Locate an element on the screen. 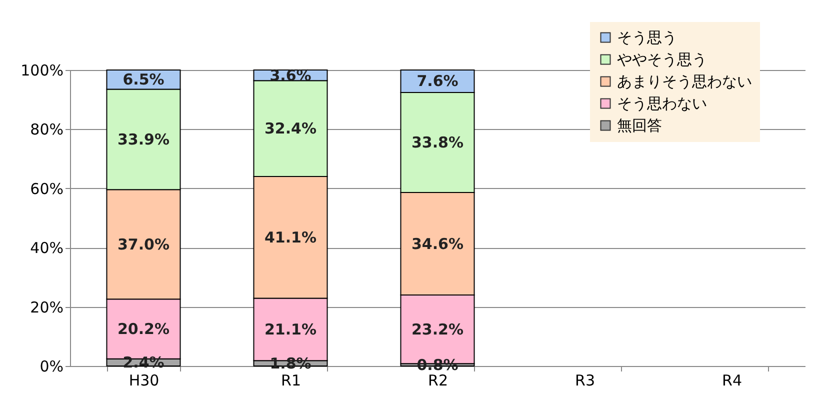 The width and height of the screenshot is (828, 405). data-label: 37.0% is located at coordinates (143, 244).